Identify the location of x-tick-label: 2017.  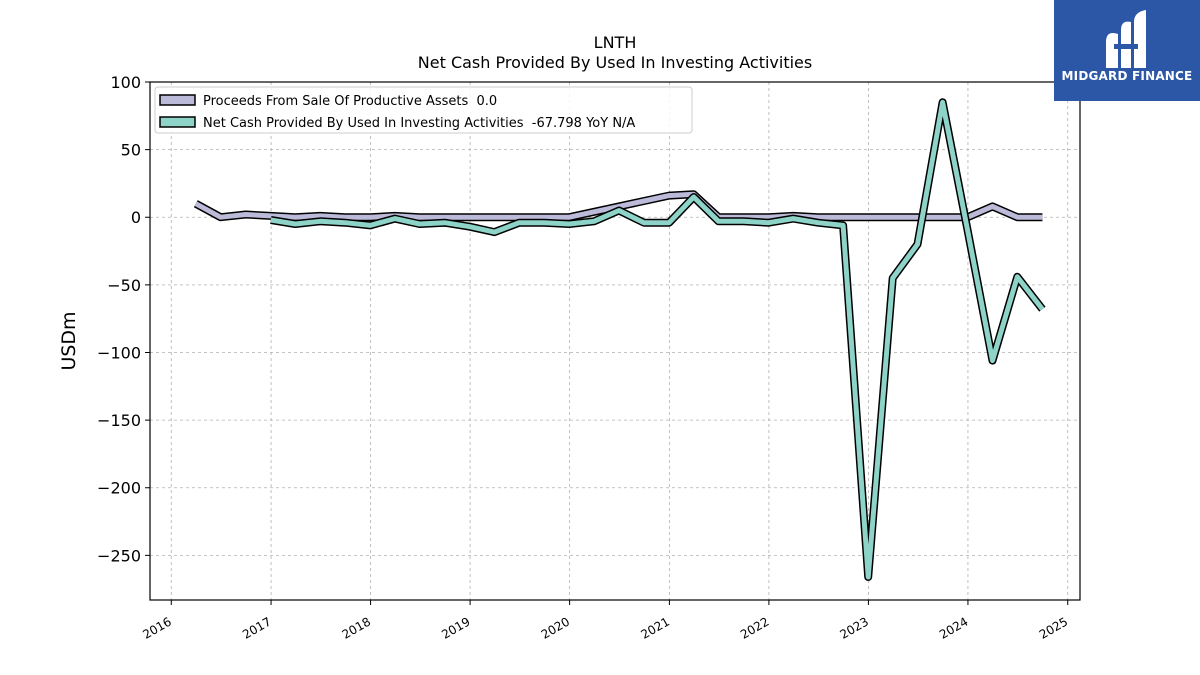
(256, 627).